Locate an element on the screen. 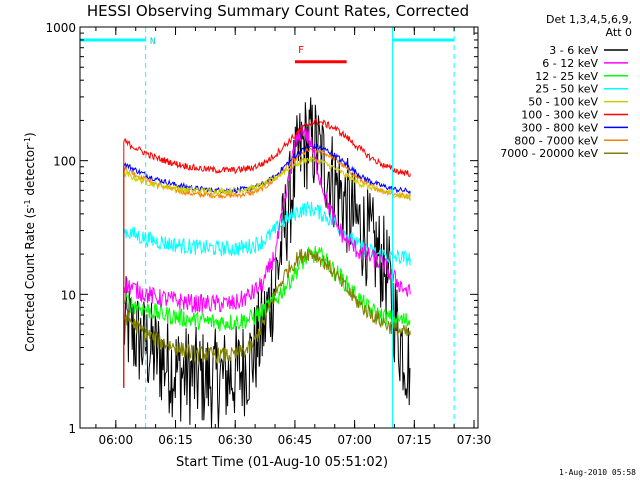 This screenshot has height=480, width=640. legend-label: 25 - 50 keV is located at coordinates (566, 89).